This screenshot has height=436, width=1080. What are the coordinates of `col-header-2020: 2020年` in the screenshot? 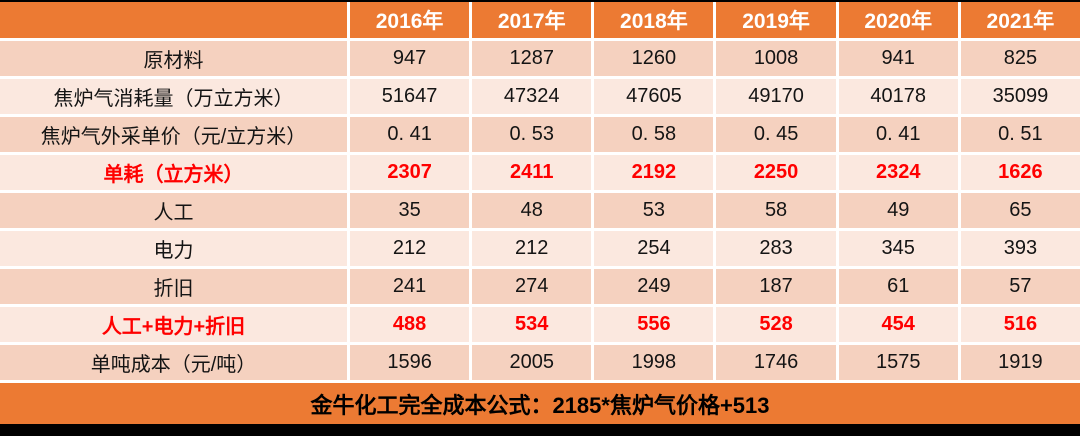 It's located at (898, 20).